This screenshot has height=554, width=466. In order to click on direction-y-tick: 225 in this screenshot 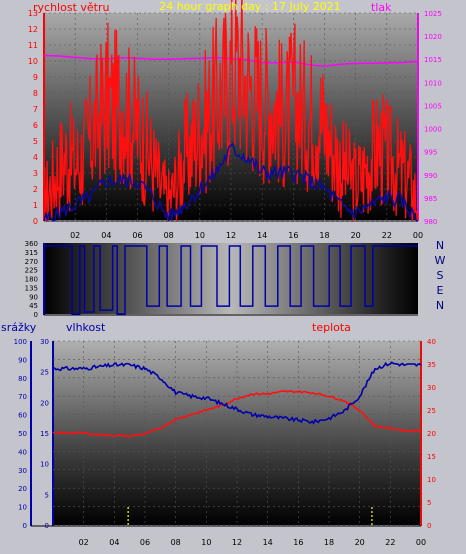, I will do `click(31, 271)`.